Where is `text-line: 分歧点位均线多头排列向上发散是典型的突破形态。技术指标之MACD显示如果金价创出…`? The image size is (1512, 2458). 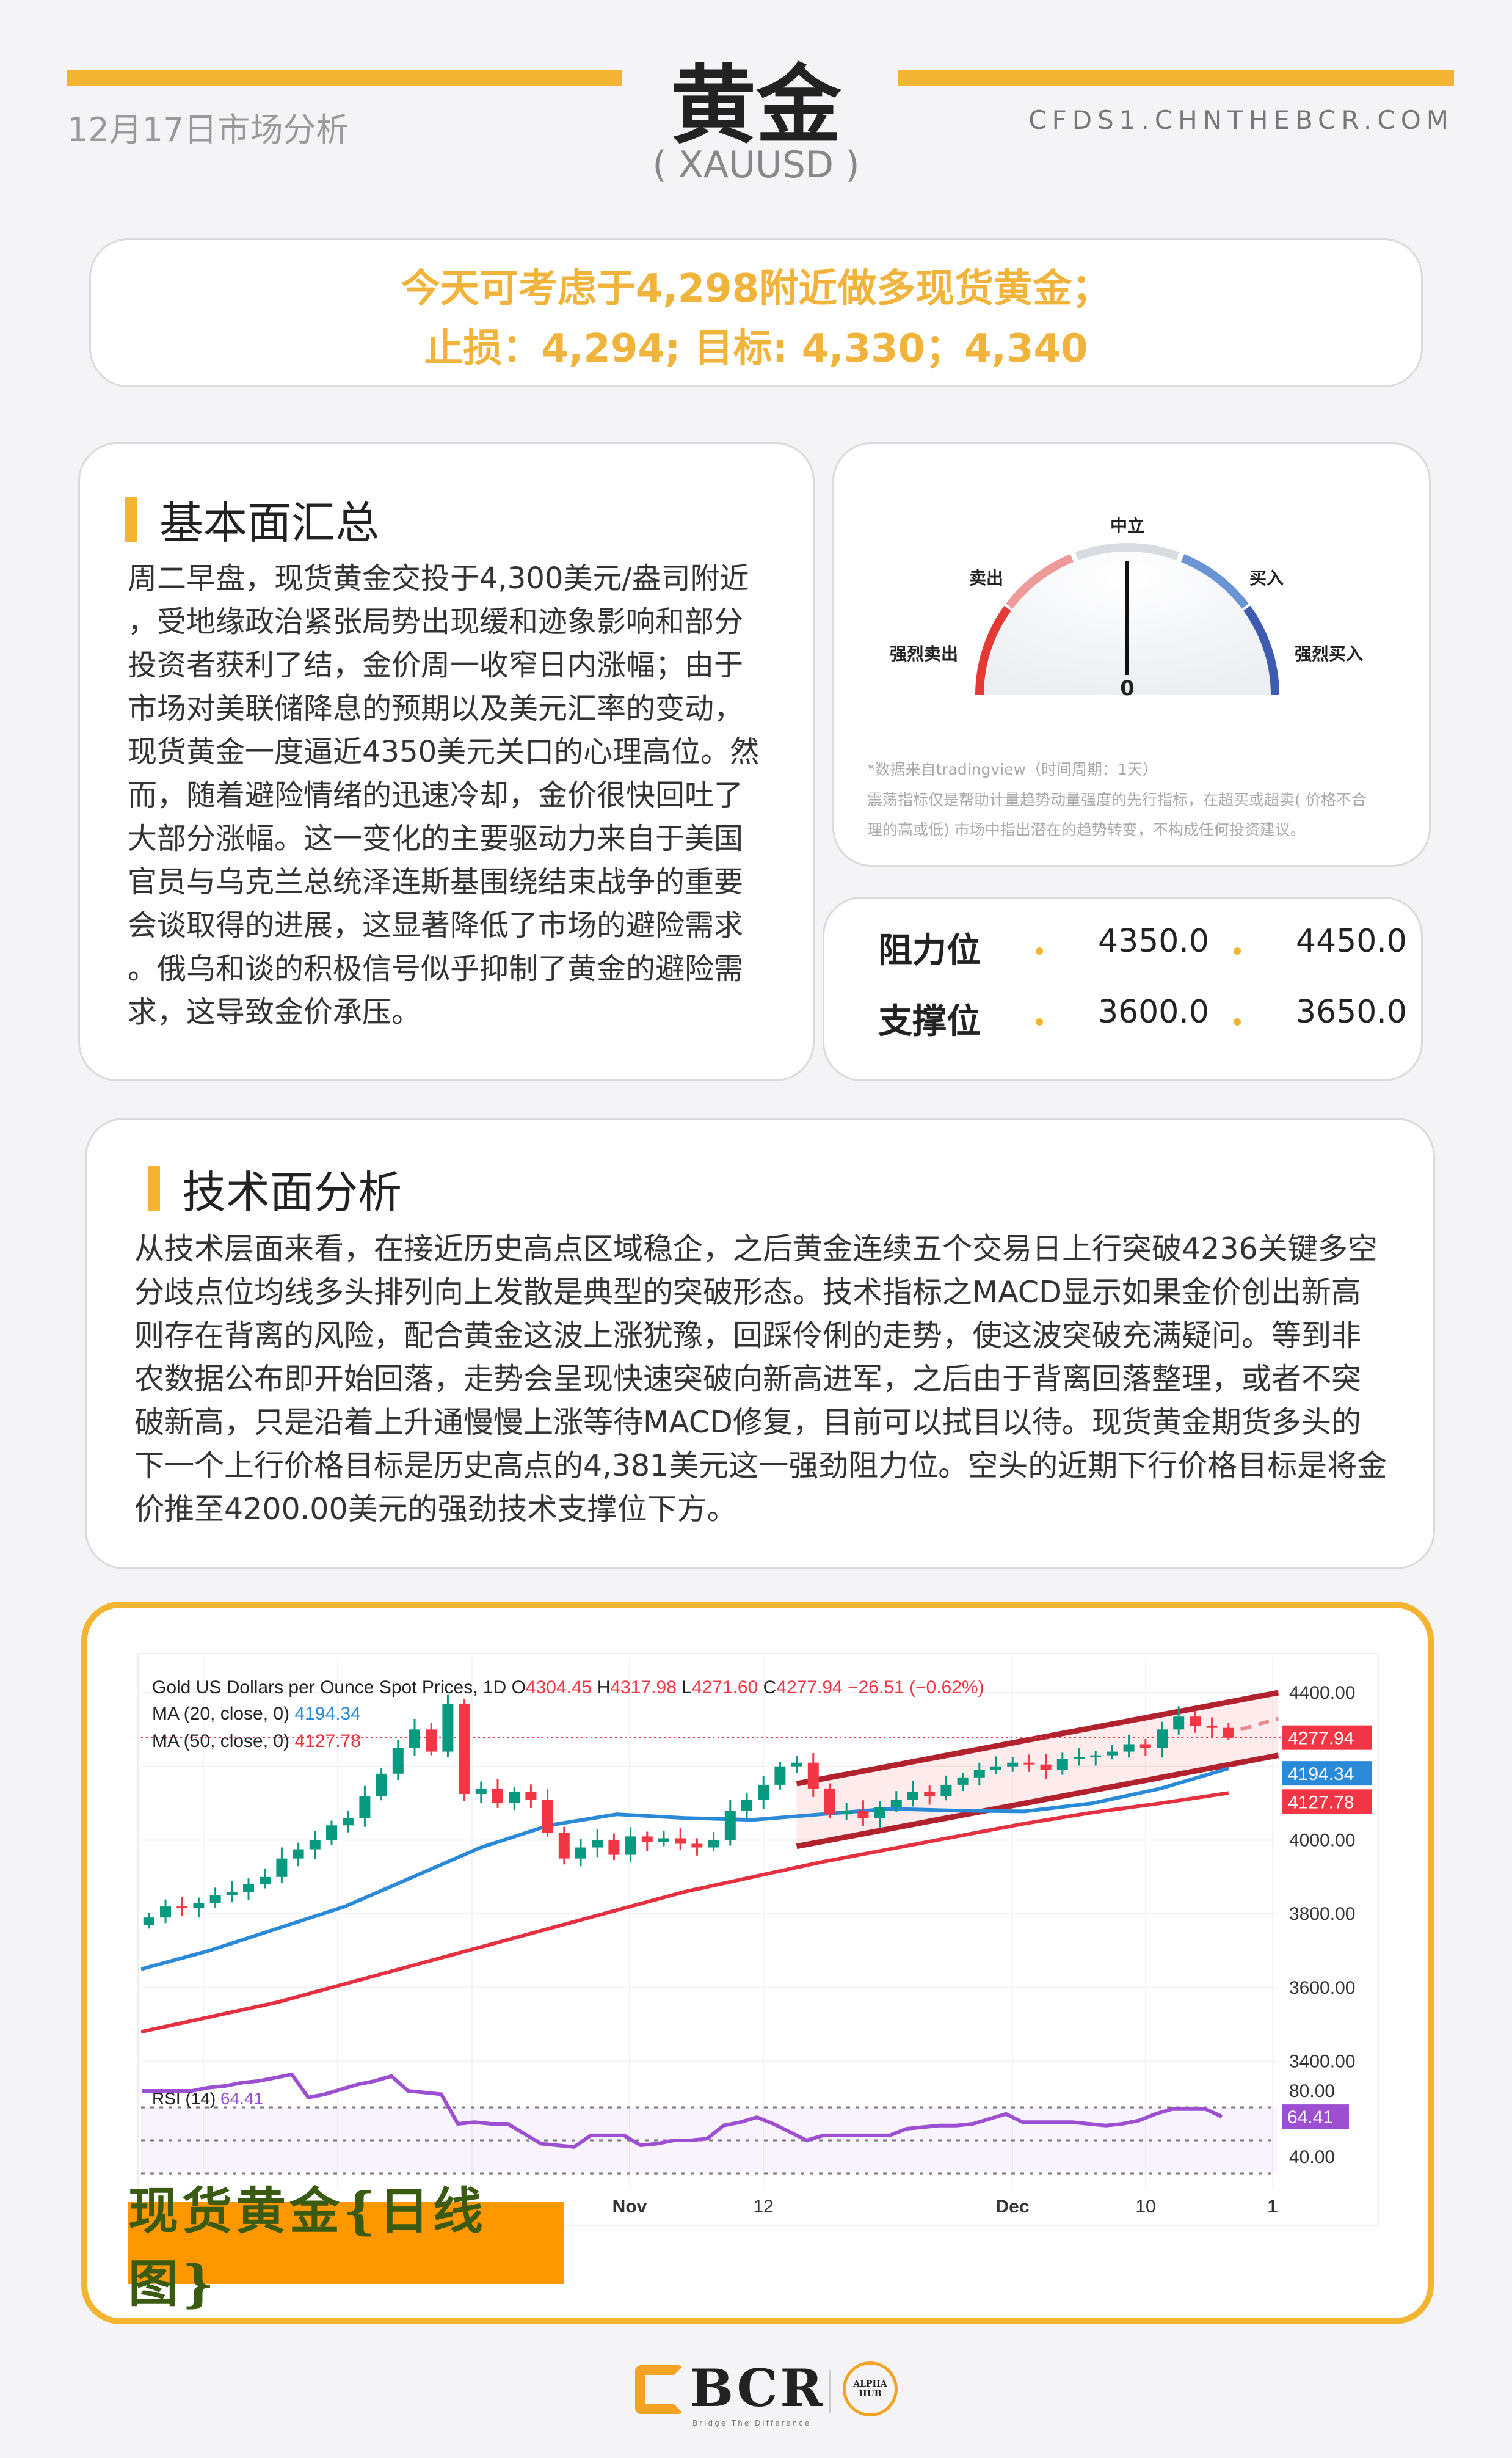 text-line: 分歧点位均线多头排列向上发散是典型的突破形态。技术指标之MACD显示如果金价创出… is located at coordinates (748, 1293).